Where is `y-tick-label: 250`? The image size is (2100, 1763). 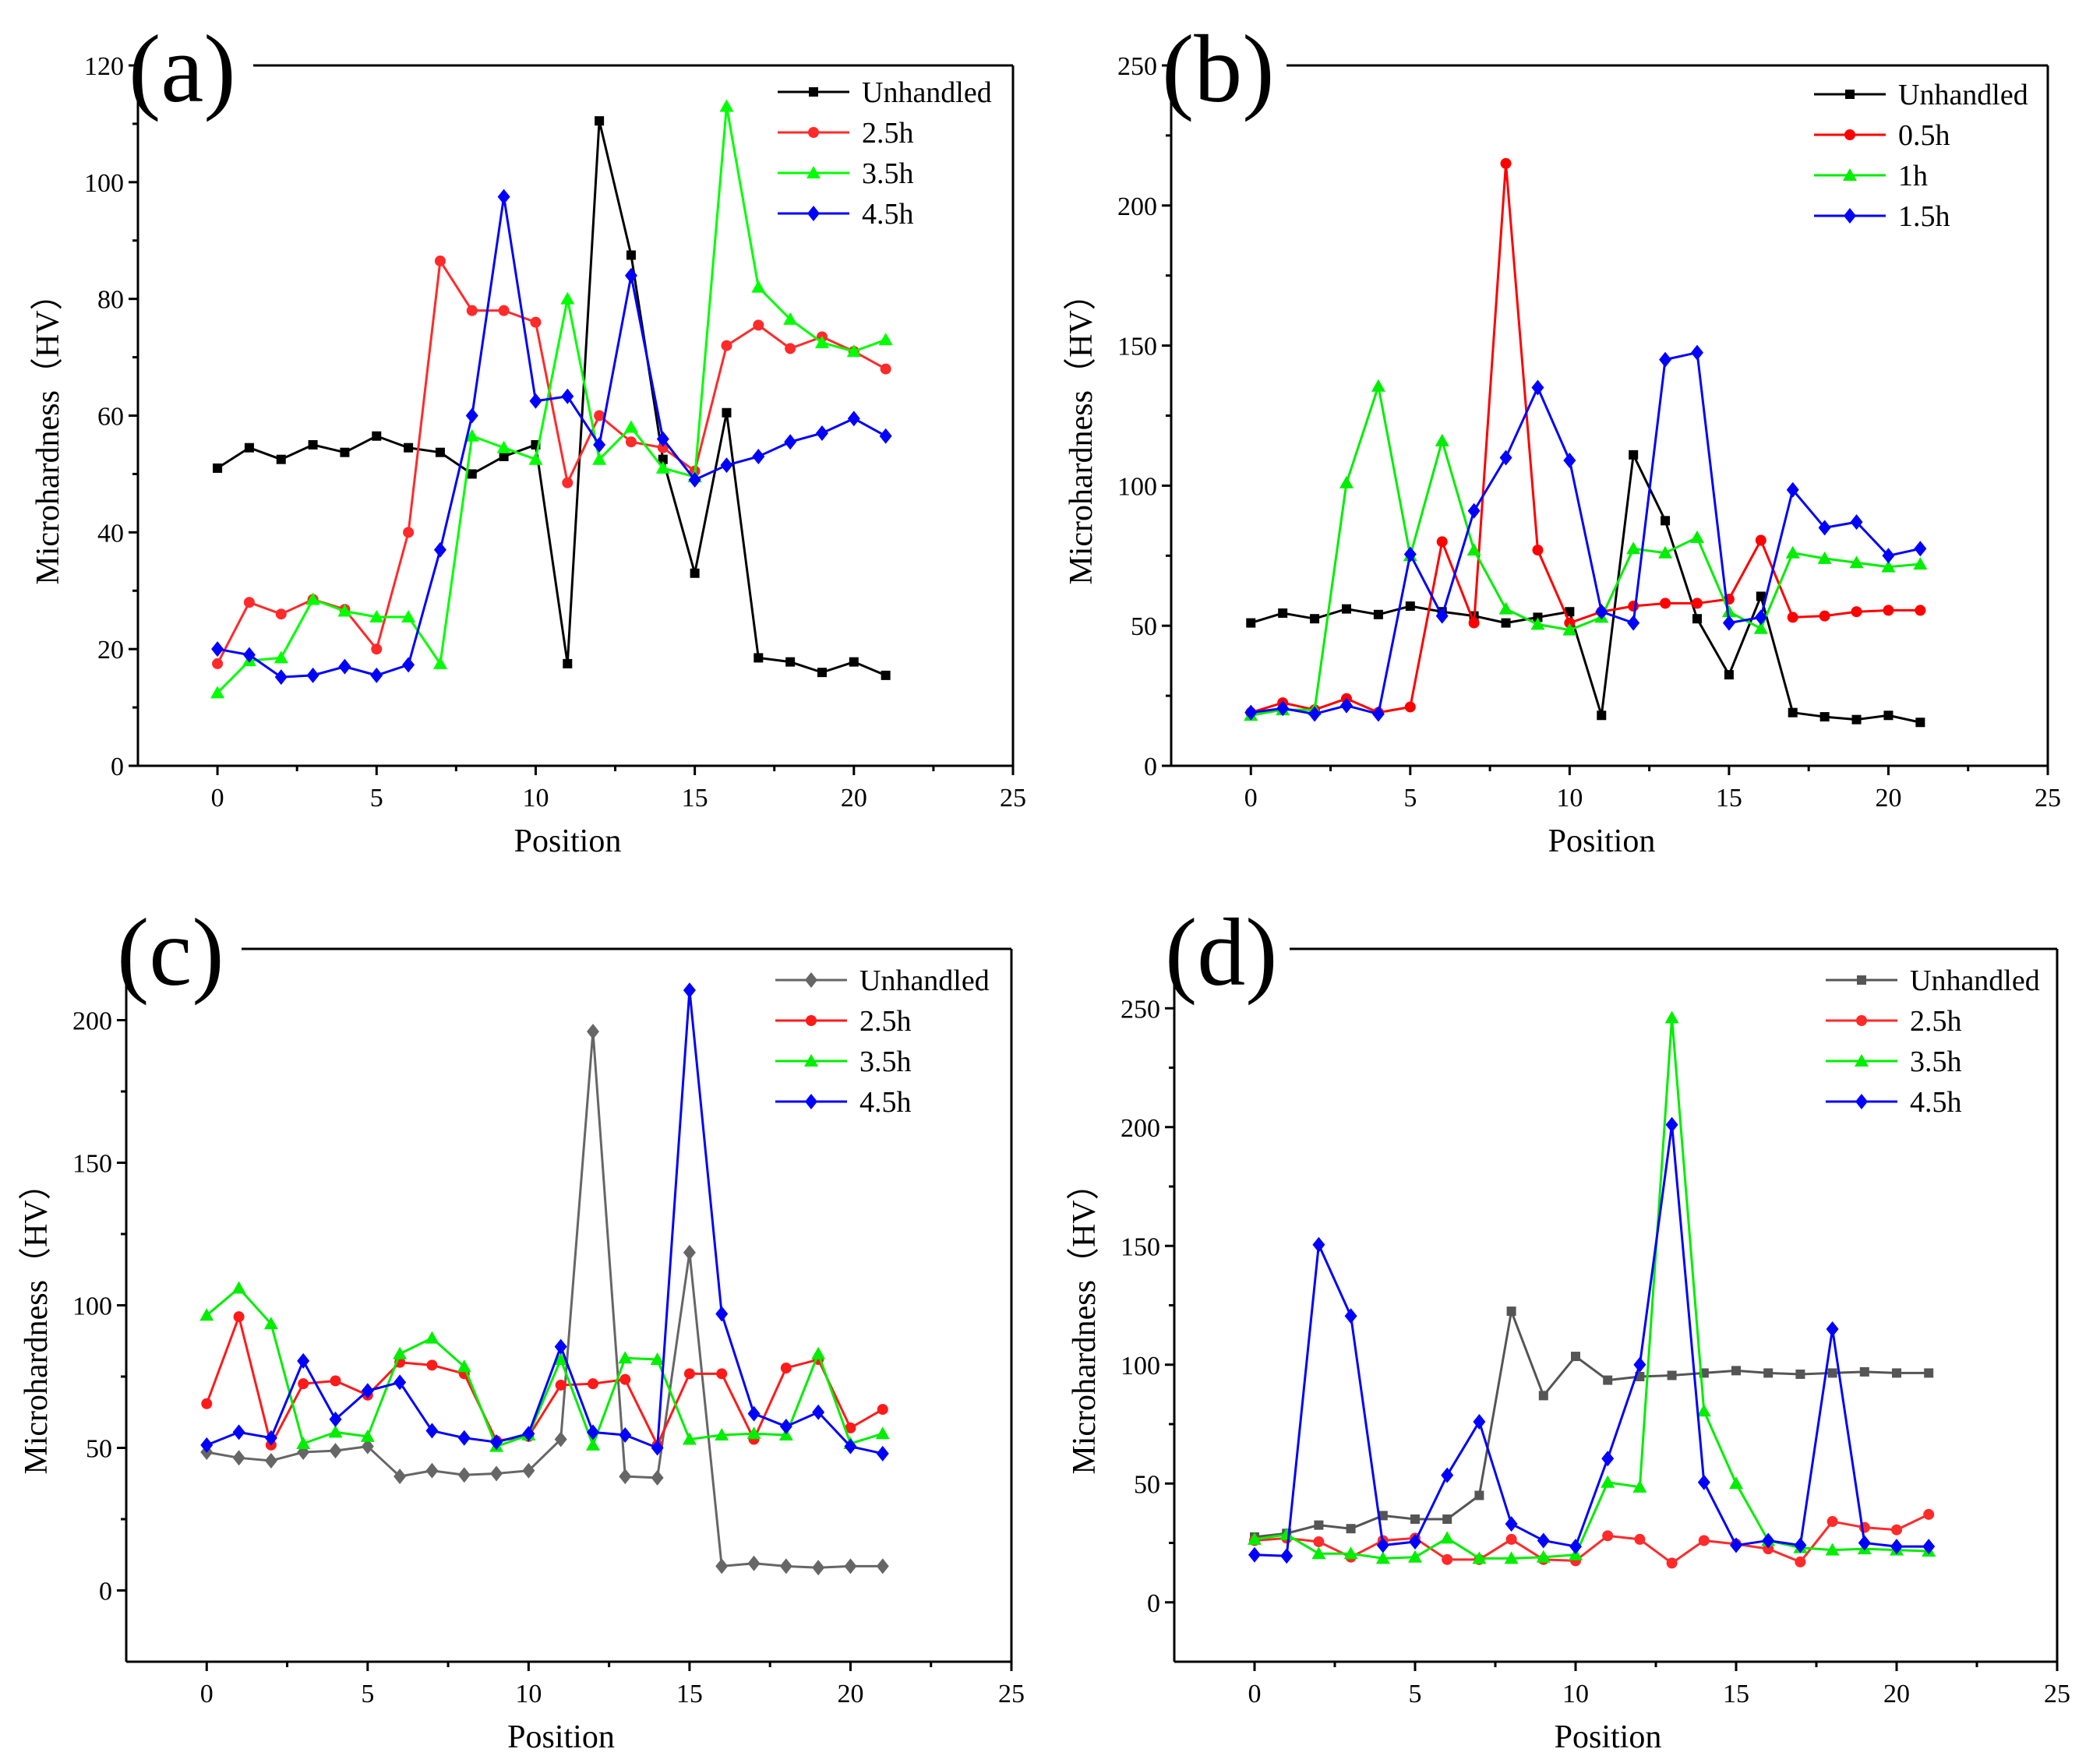
y-tick-label: 250 is located at coordinates (1141, 1009).